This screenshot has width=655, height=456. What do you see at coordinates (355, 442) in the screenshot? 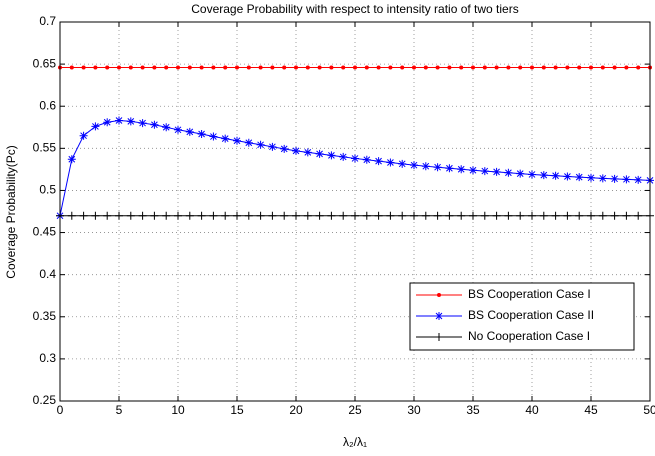
I see `x-axis-label: λ₂/λ₁` at bounding box center [355, 442].